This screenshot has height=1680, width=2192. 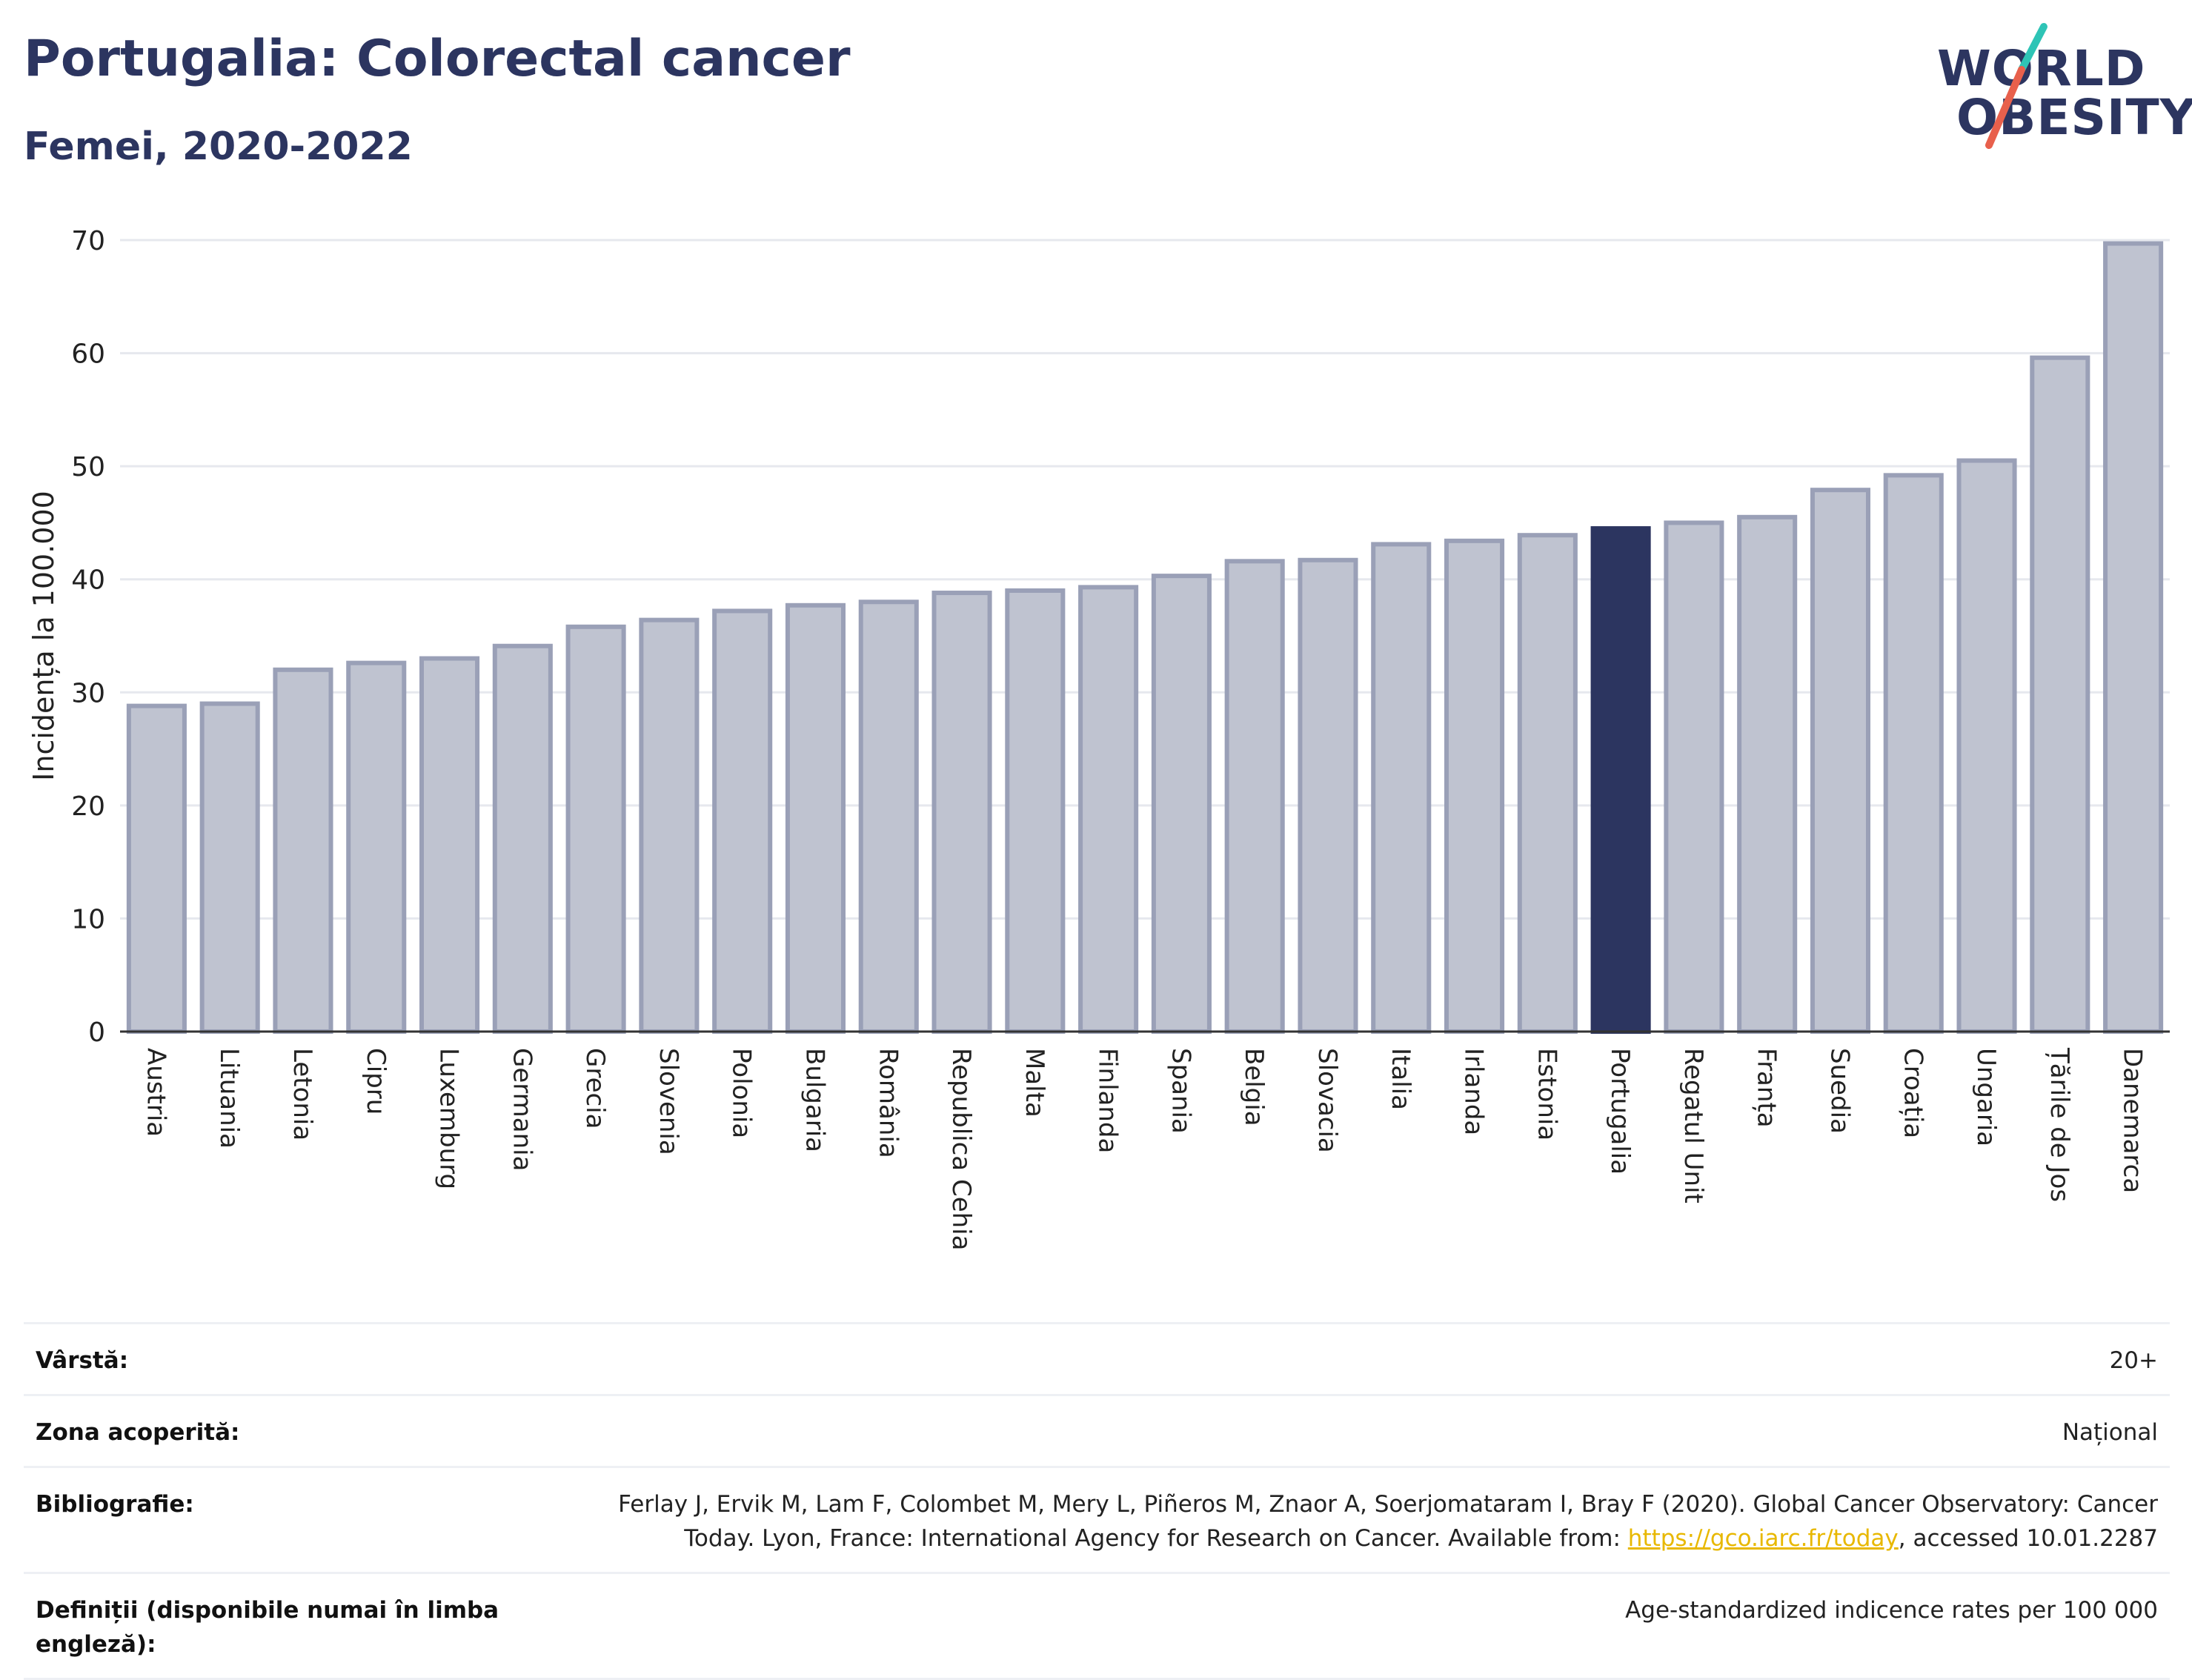 I want to click on x-tick-label: Regatul Unit, so click(x=1693, y=1125).